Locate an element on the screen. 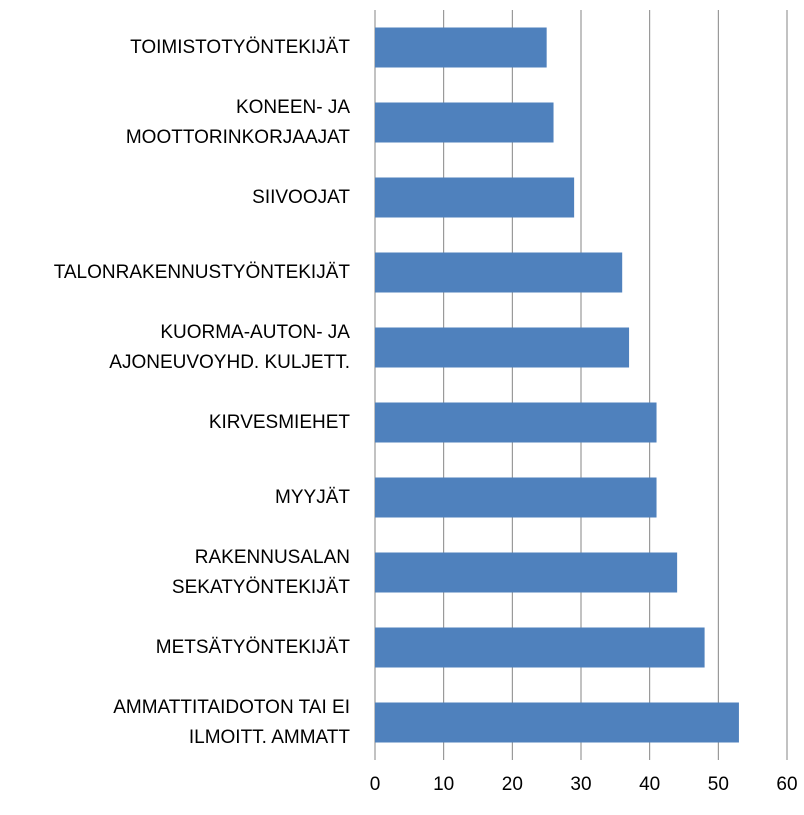 The width and height of the screenshot is (804, 815). y-tick-label: METSÄTYÖNTEKIJÄT is located at coordinates (252, 647).